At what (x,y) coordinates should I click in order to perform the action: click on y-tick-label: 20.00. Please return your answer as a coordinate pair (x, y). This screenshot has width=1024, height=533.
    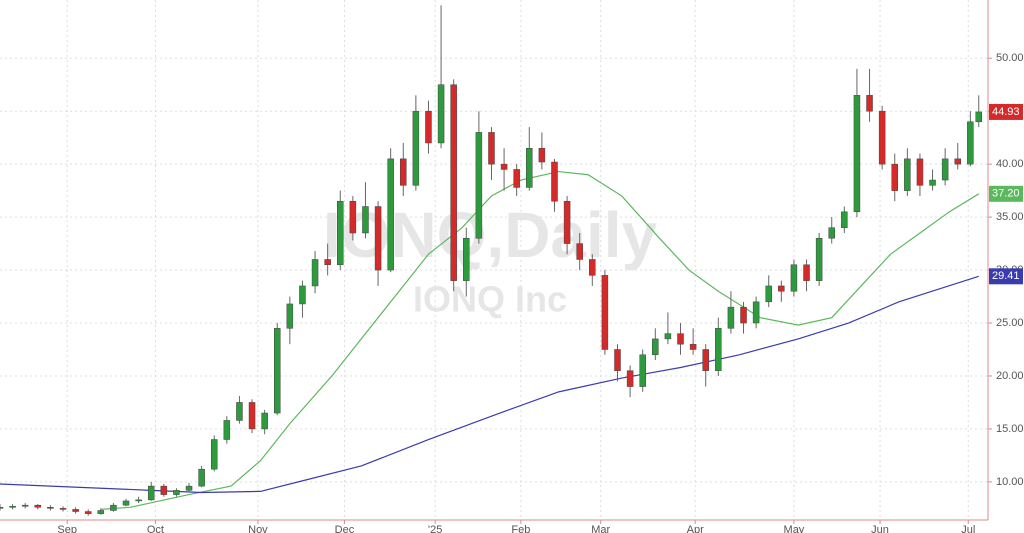
    Looking at the image, I should click on (1010, 376).